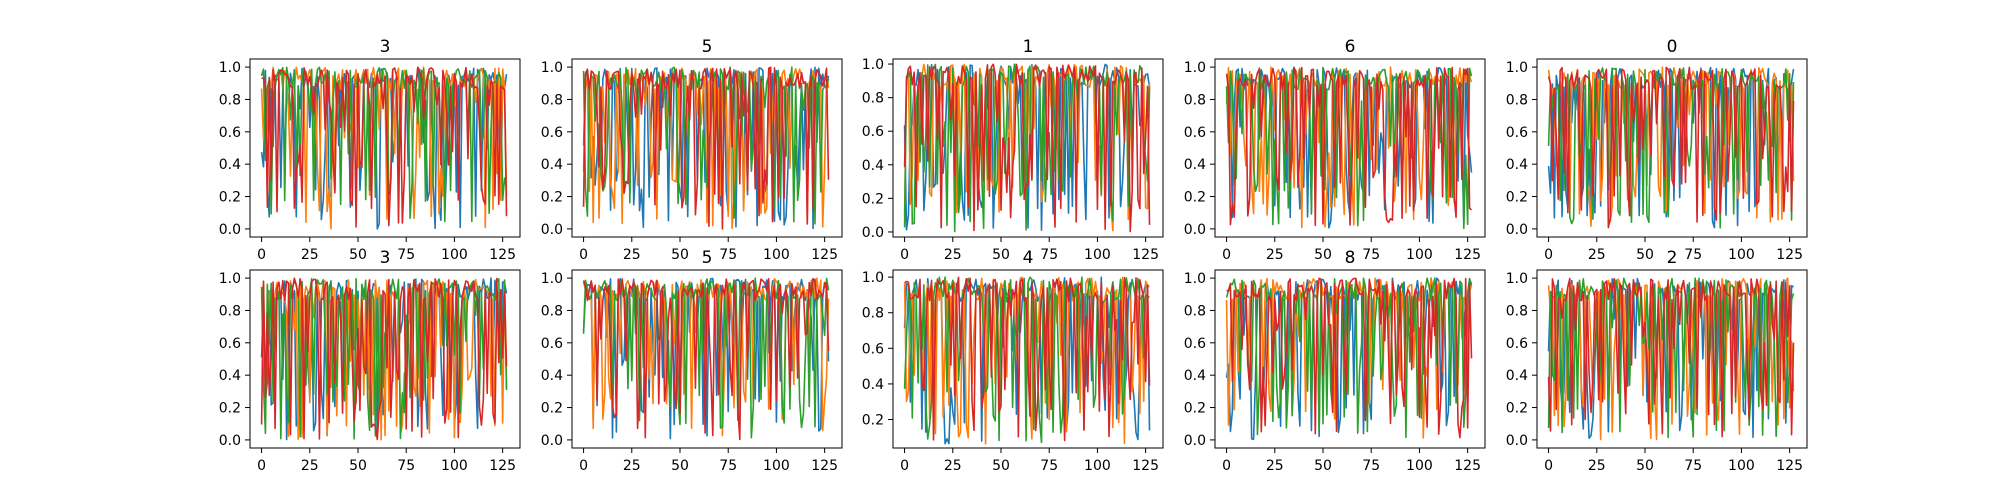 The height and width of the screenshot is (500, 2000). I want to click on subplot-5: 0 25 50 75 100 125 0.0 0.2 0.4 0.6 0.8 1.0 3, so click(370, 361).